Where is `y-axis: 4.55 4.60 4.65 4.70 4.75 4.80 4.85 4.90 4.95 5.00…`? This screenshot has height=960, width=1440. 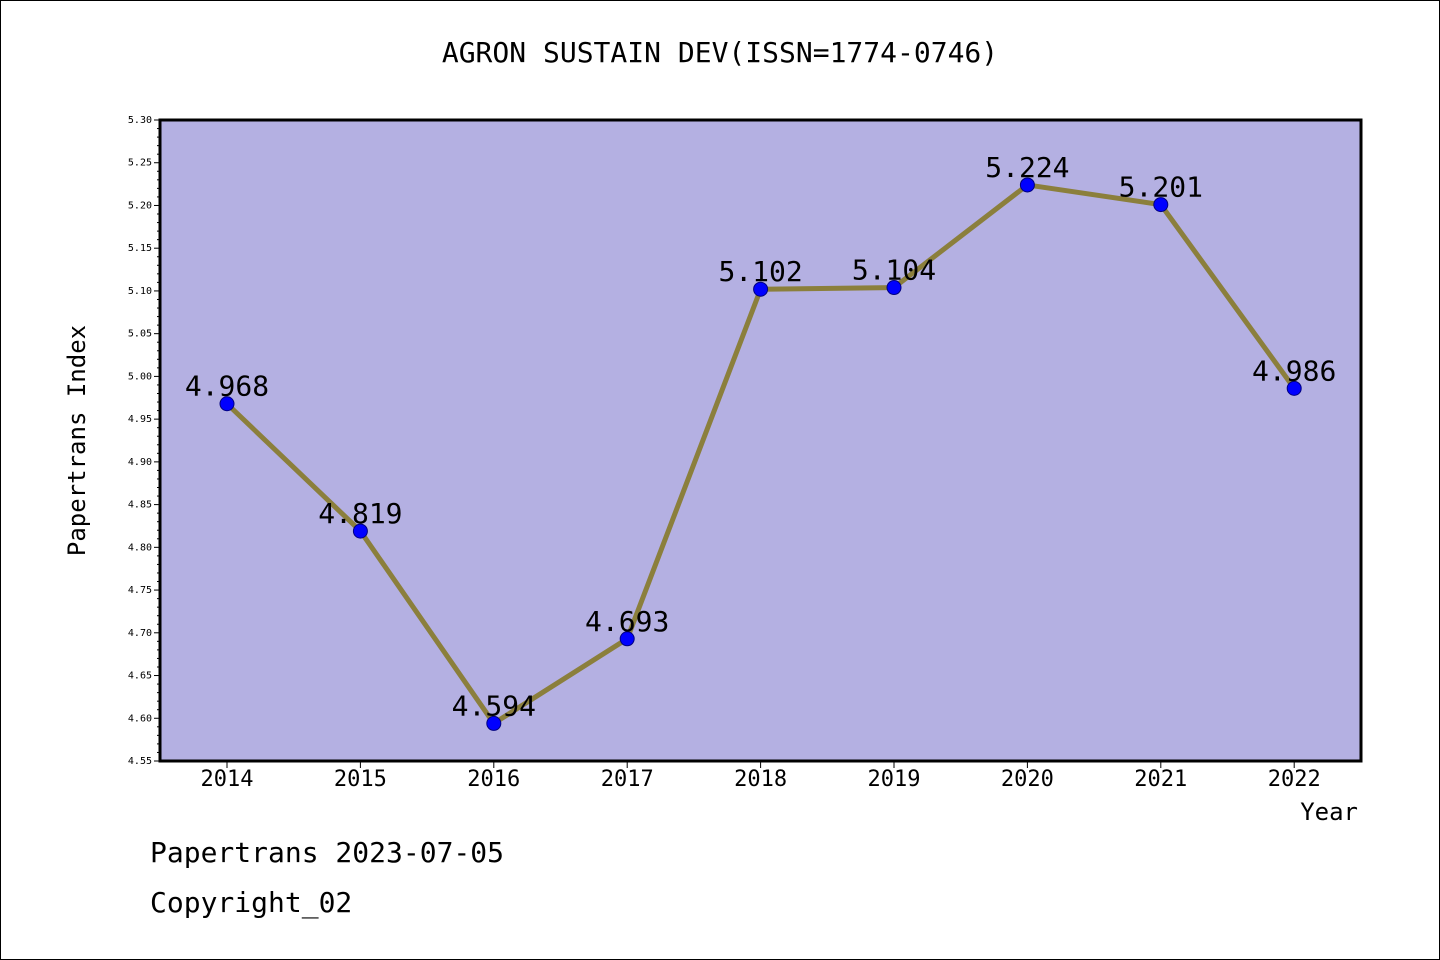 y-axis: 4.55 4.60 4.65 4.70 4.75 4.80 4.85 4.90 4.95 5.00… is located at coordinates (144, 441).